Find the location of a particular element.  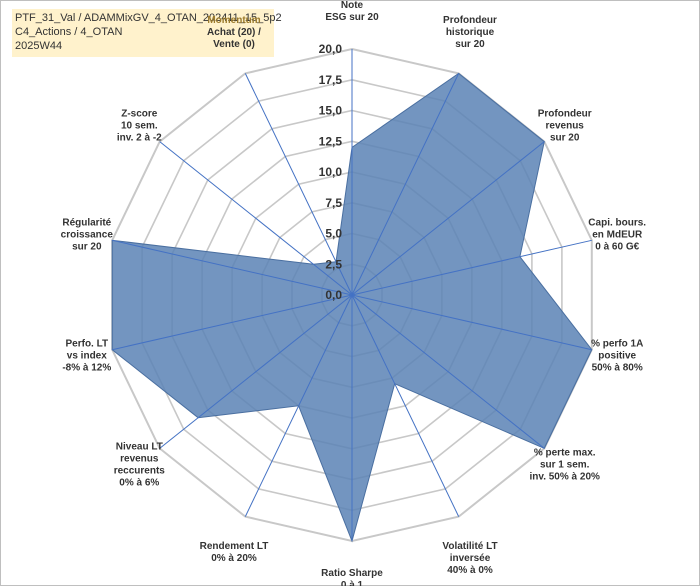

axis-label-line: -8% à 12% is located at coordinates (86, 368).